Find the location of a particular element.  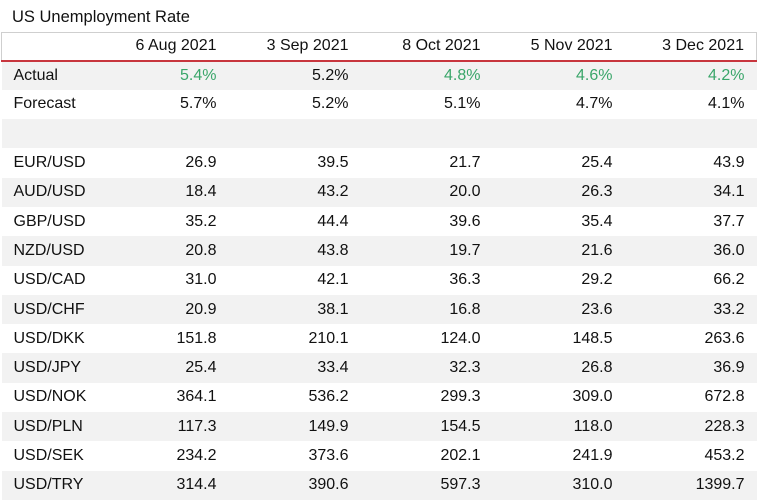

row-label: USD/DKK is located at coordinates (49, 338).